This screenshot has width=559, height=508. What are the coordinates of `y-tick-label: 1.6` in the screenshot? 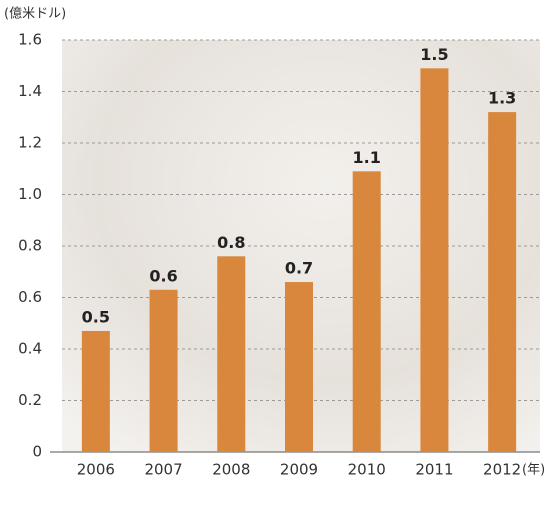 It's located at (30, 40).